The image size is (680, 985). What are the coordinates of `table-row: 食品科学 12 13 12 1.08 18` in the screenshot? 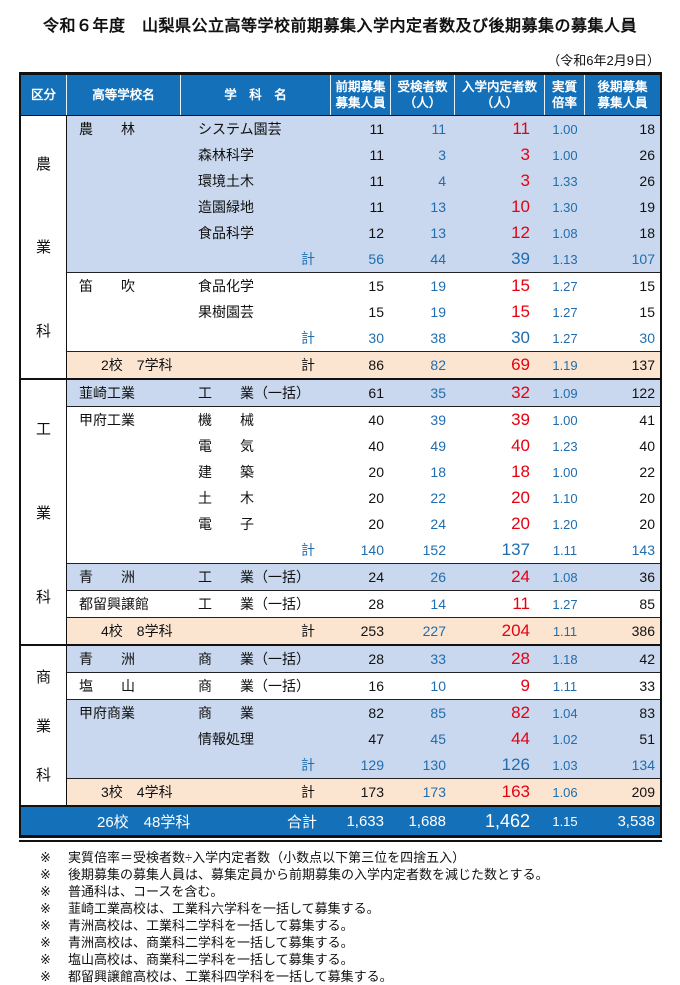 It's located at (363, 233).